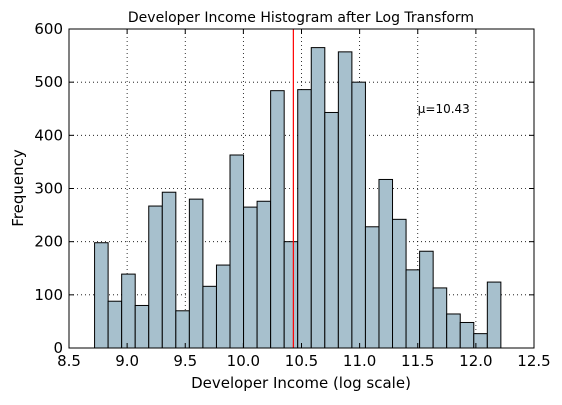  What do you see at coordinates (359, 361) in the screenshot?
I see `x-tick-label: 11.0` at bounding box center [359, 361].